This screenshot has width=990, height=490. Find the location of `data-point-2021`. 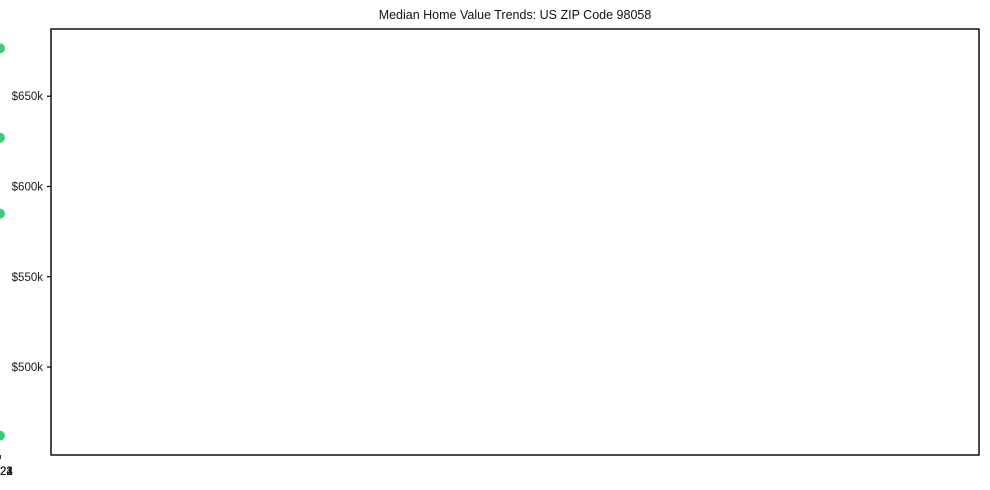

data-point-2021 is located at coordinates (2, 435).